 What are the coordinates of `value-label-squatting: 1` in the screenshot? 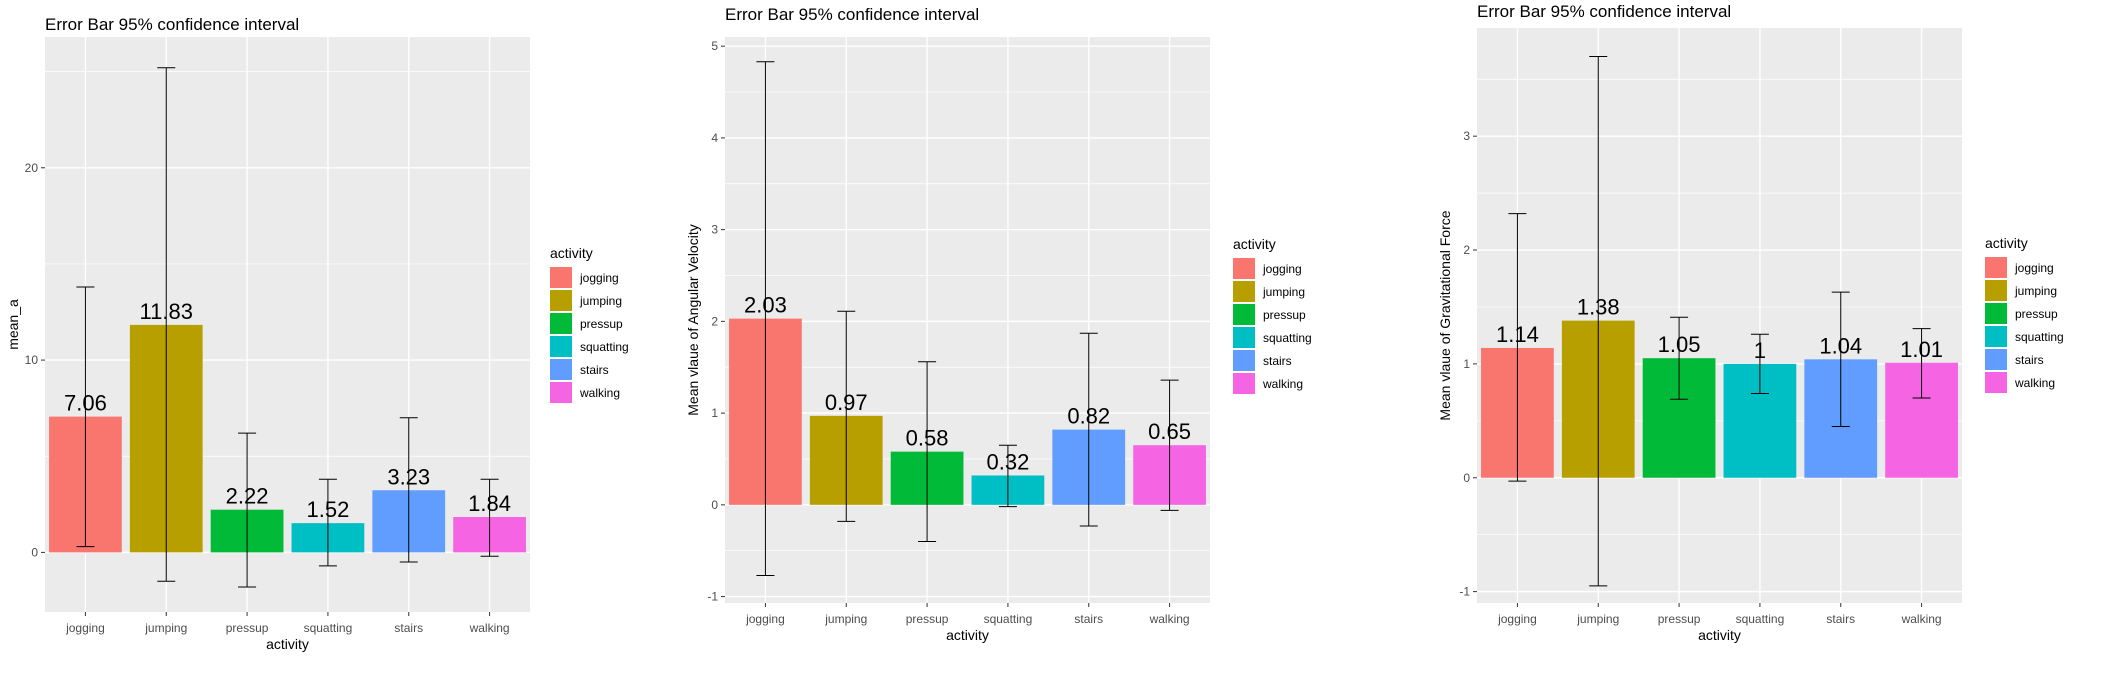 It's located at (1760, 350).